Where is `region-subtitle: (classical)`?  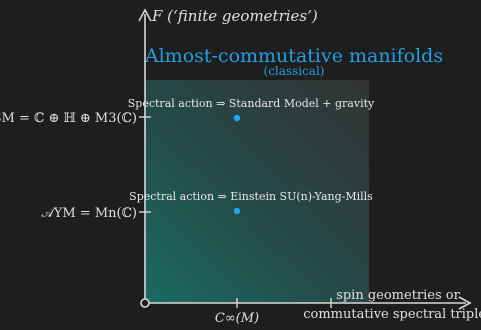 region-subtitle: (classical) is located at coordinates (294, 71).